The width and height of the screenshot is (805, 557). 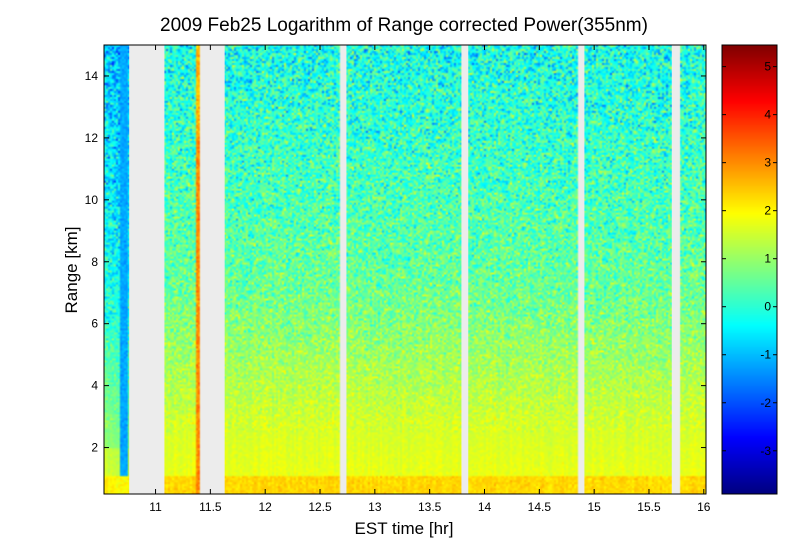 What do you see at coordinates (375, 507) in the screenshot?
I see `x-tick-label: 13` at bounding box center [375, 507].